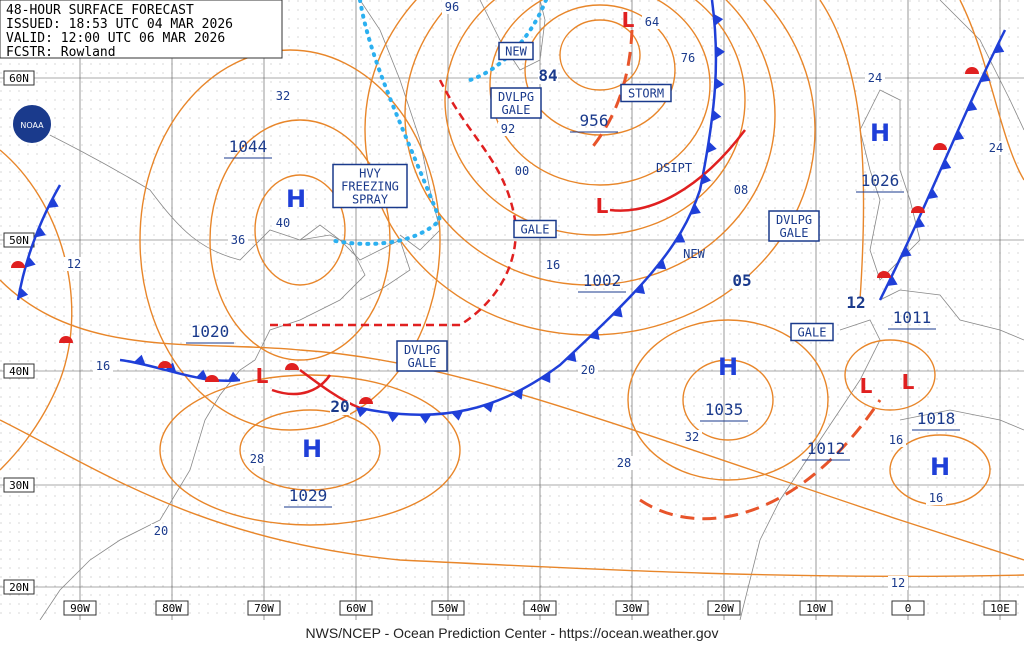 The height and width of the screenshot is (652, 1024). I want to click on isobar-label: 05, so click(741, 280).